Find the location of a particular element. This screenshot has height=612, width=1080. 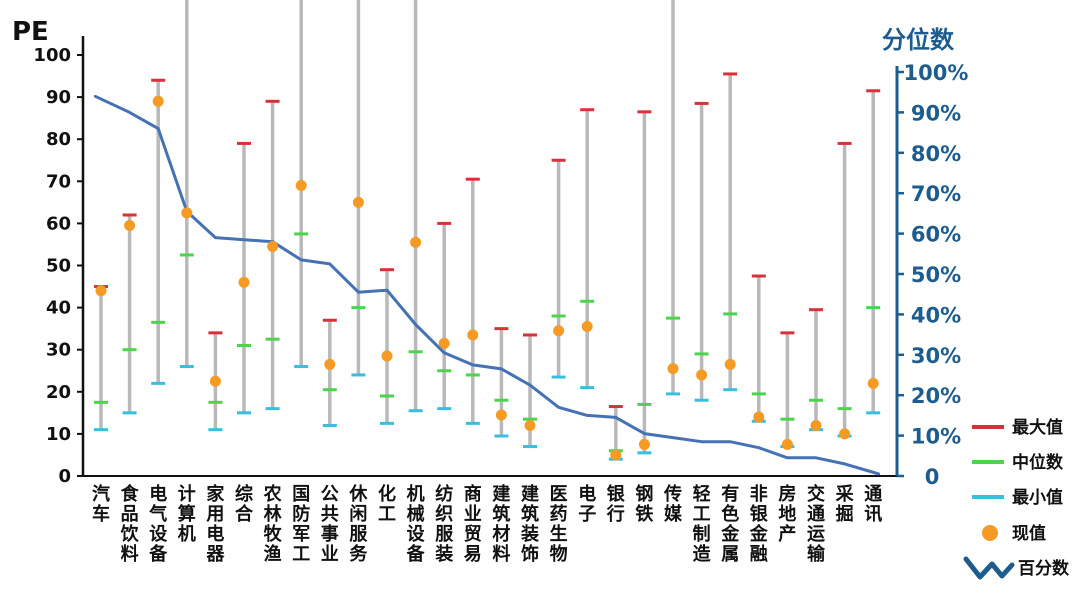

left-tick-label: 20 is located at coordinates (58, 392).